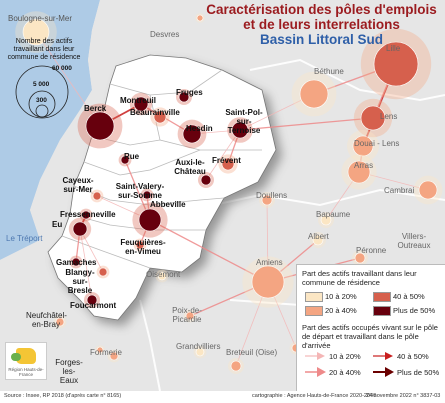 The width and height of the screenshot is (445, 403). What do you see at coordinates (95, 108) in the screenshot?
I see `place-berck: Berck` at bounding box center [95, 108].